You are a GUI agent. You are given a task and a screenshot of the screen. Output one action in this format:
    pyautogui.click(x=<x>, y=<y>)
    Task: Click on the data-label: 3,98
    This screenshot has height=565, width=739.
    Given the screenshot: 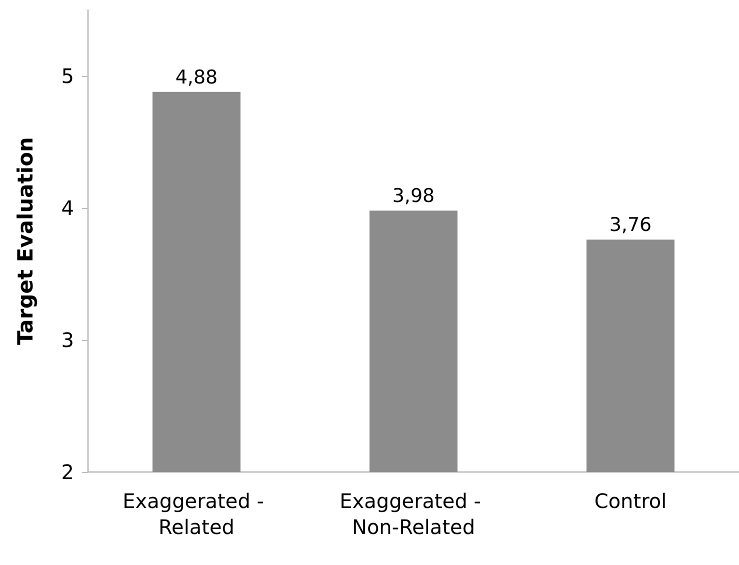 What is the action you would take?
    pyautogui.click(x=413, y=196)
    